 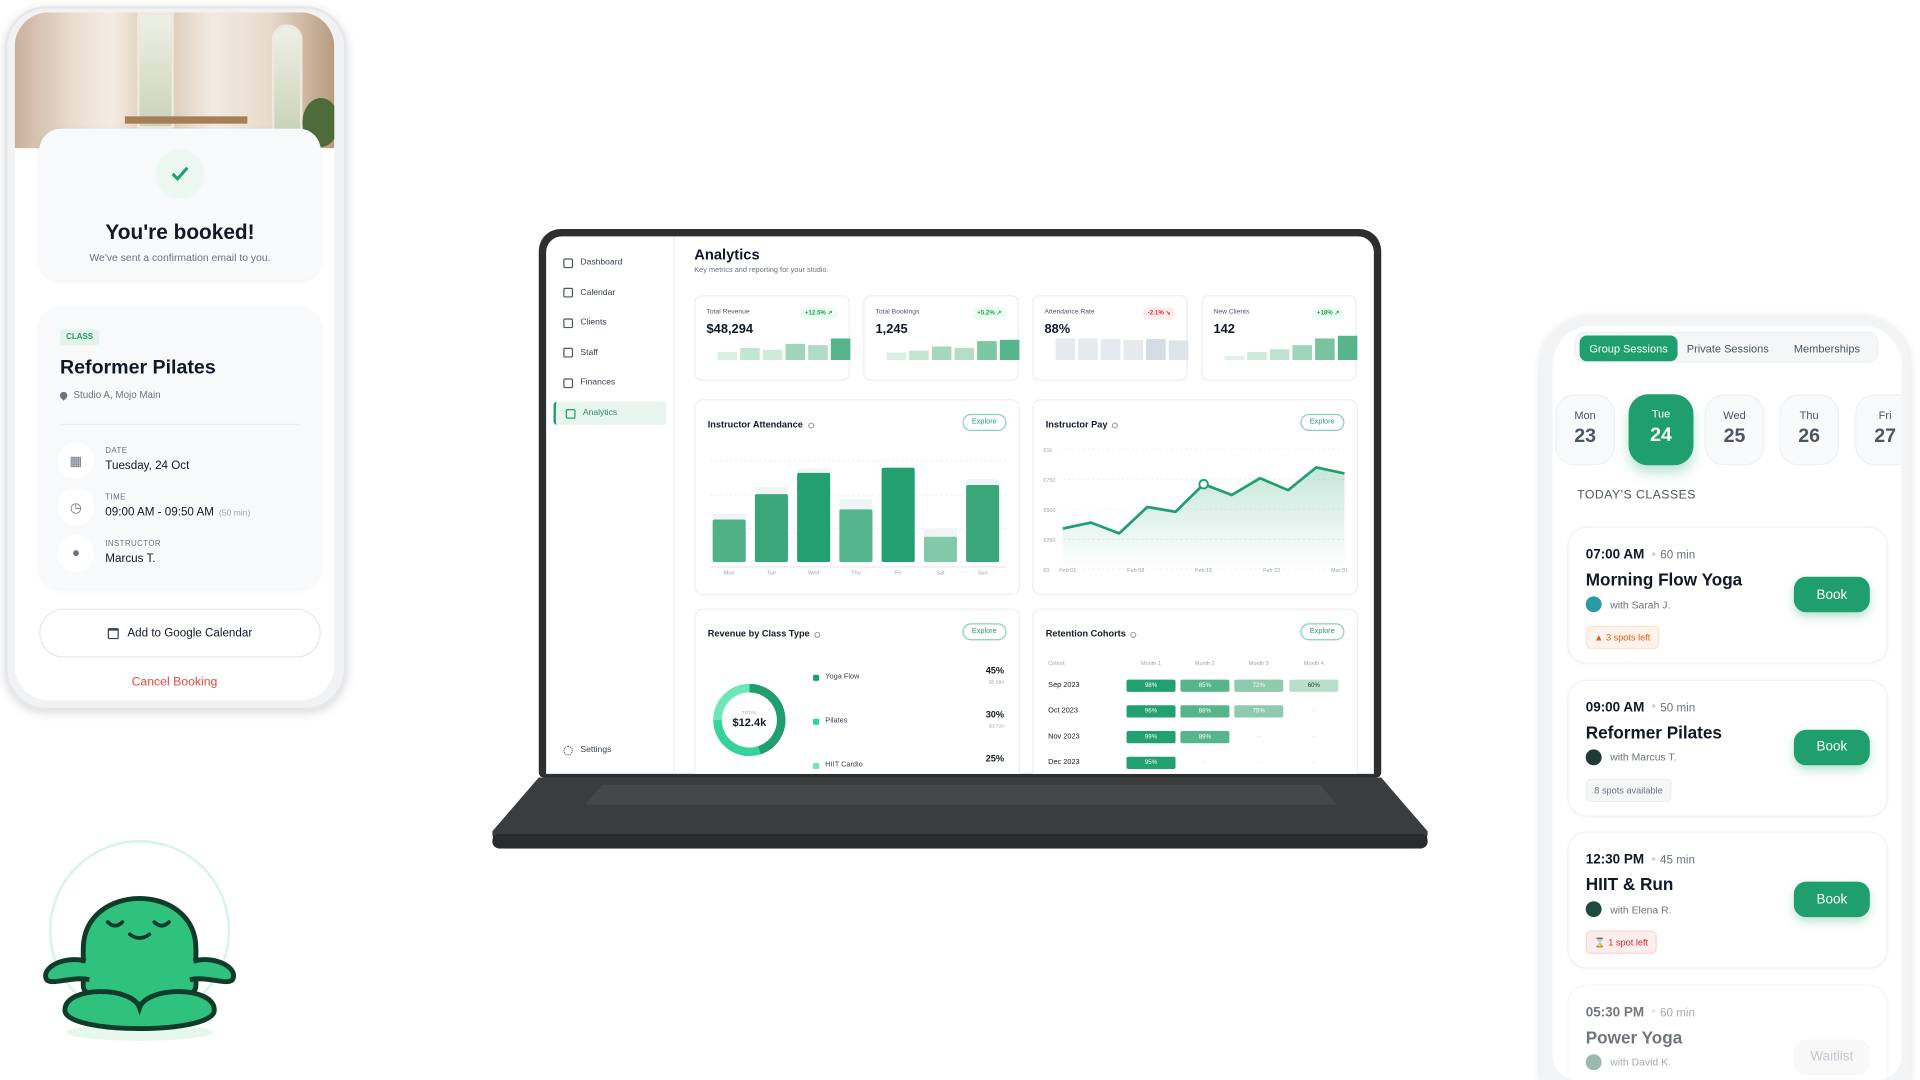 I want to click on cancel-booking-link: Cancel Booking, so click(x=174, y=682).